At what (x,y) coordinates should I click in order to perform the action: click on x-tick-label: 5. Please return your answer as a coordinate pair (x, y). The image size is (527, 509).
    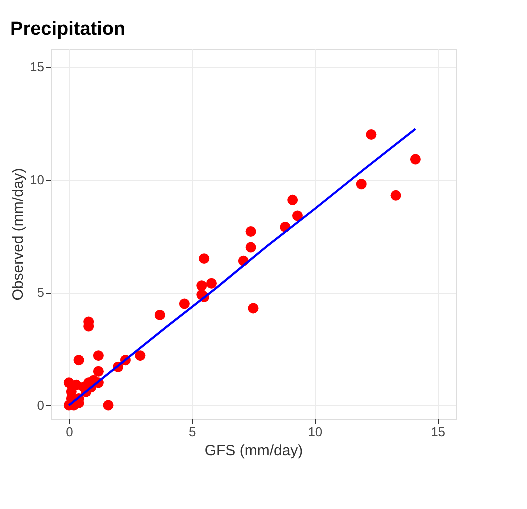
    Looking at the image, I should click on (192, 432).